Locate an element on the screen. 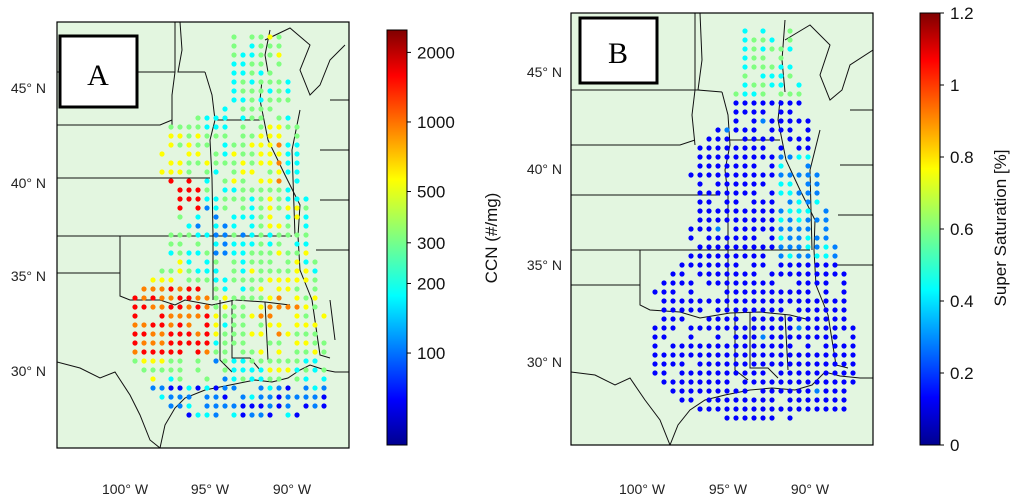 The width and height of the screenshot is (1024, 504). lon-tick-b-95: 95° W is located at coordinates (728, 489).